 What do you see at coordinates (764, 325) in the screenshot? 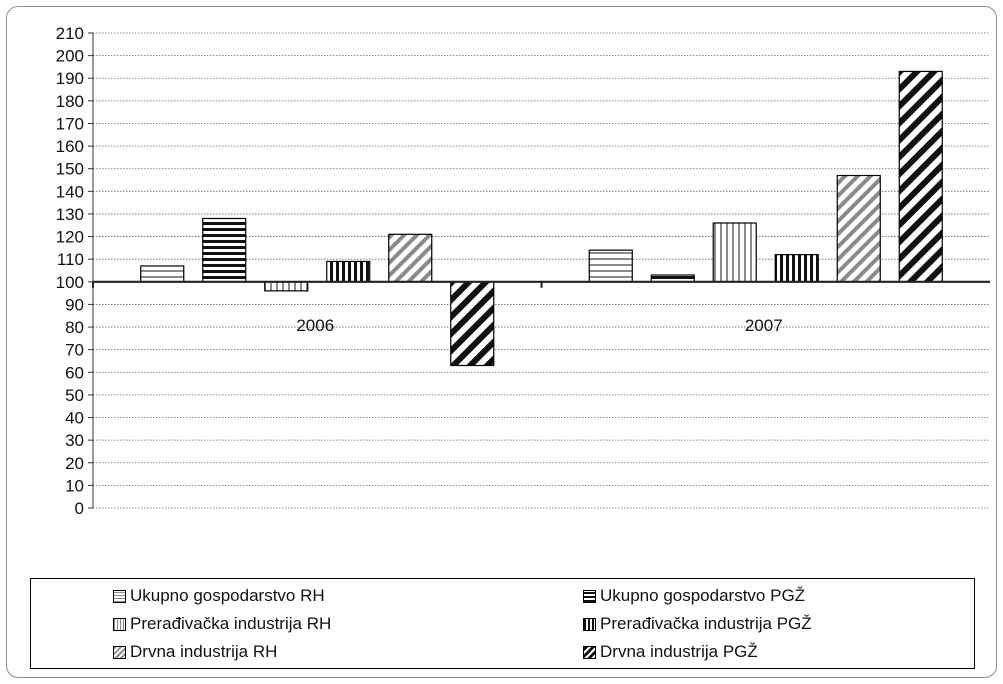
I see `x-tick-label: 2007` at bounding box center [764, 325].